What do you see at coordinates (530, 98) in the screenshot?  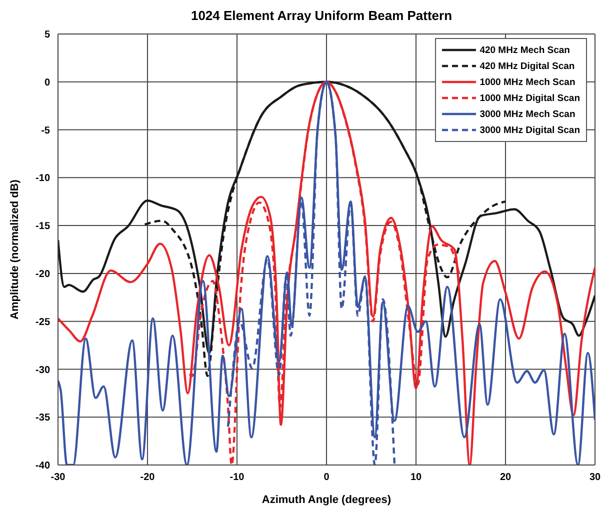 I see `legend-label: 1000 MHz Digital Scan` at bounding box center [530, 98].